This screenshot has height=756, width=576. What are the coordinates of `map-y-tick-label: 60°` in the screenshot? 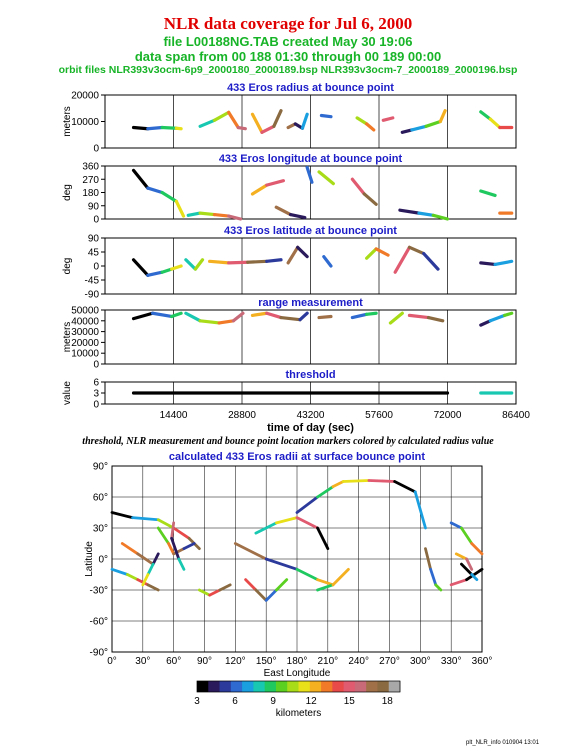 It's located at (100, 498).